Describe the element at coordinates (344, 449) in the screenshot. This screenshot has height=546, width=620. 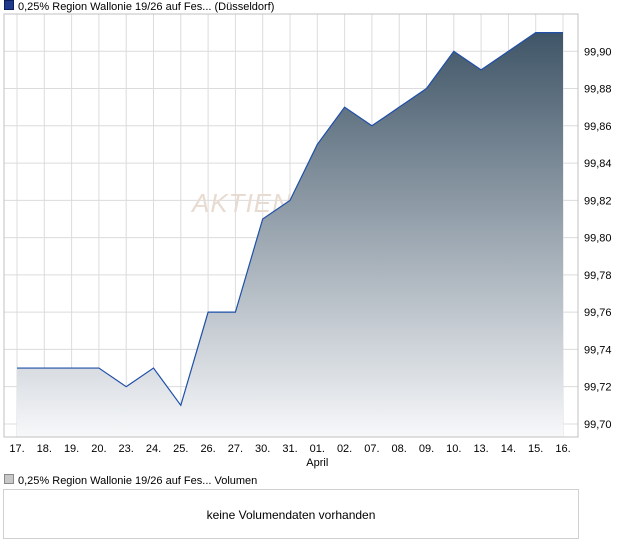
I see `x-tick-label: 02.` at that location.